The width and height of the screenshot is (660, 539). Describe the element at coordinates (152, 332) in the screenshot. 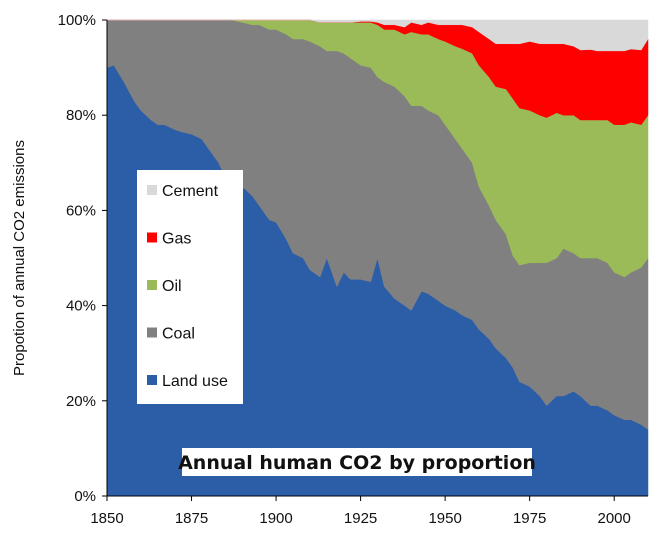

I see `legend-swatch-coal` at that location.